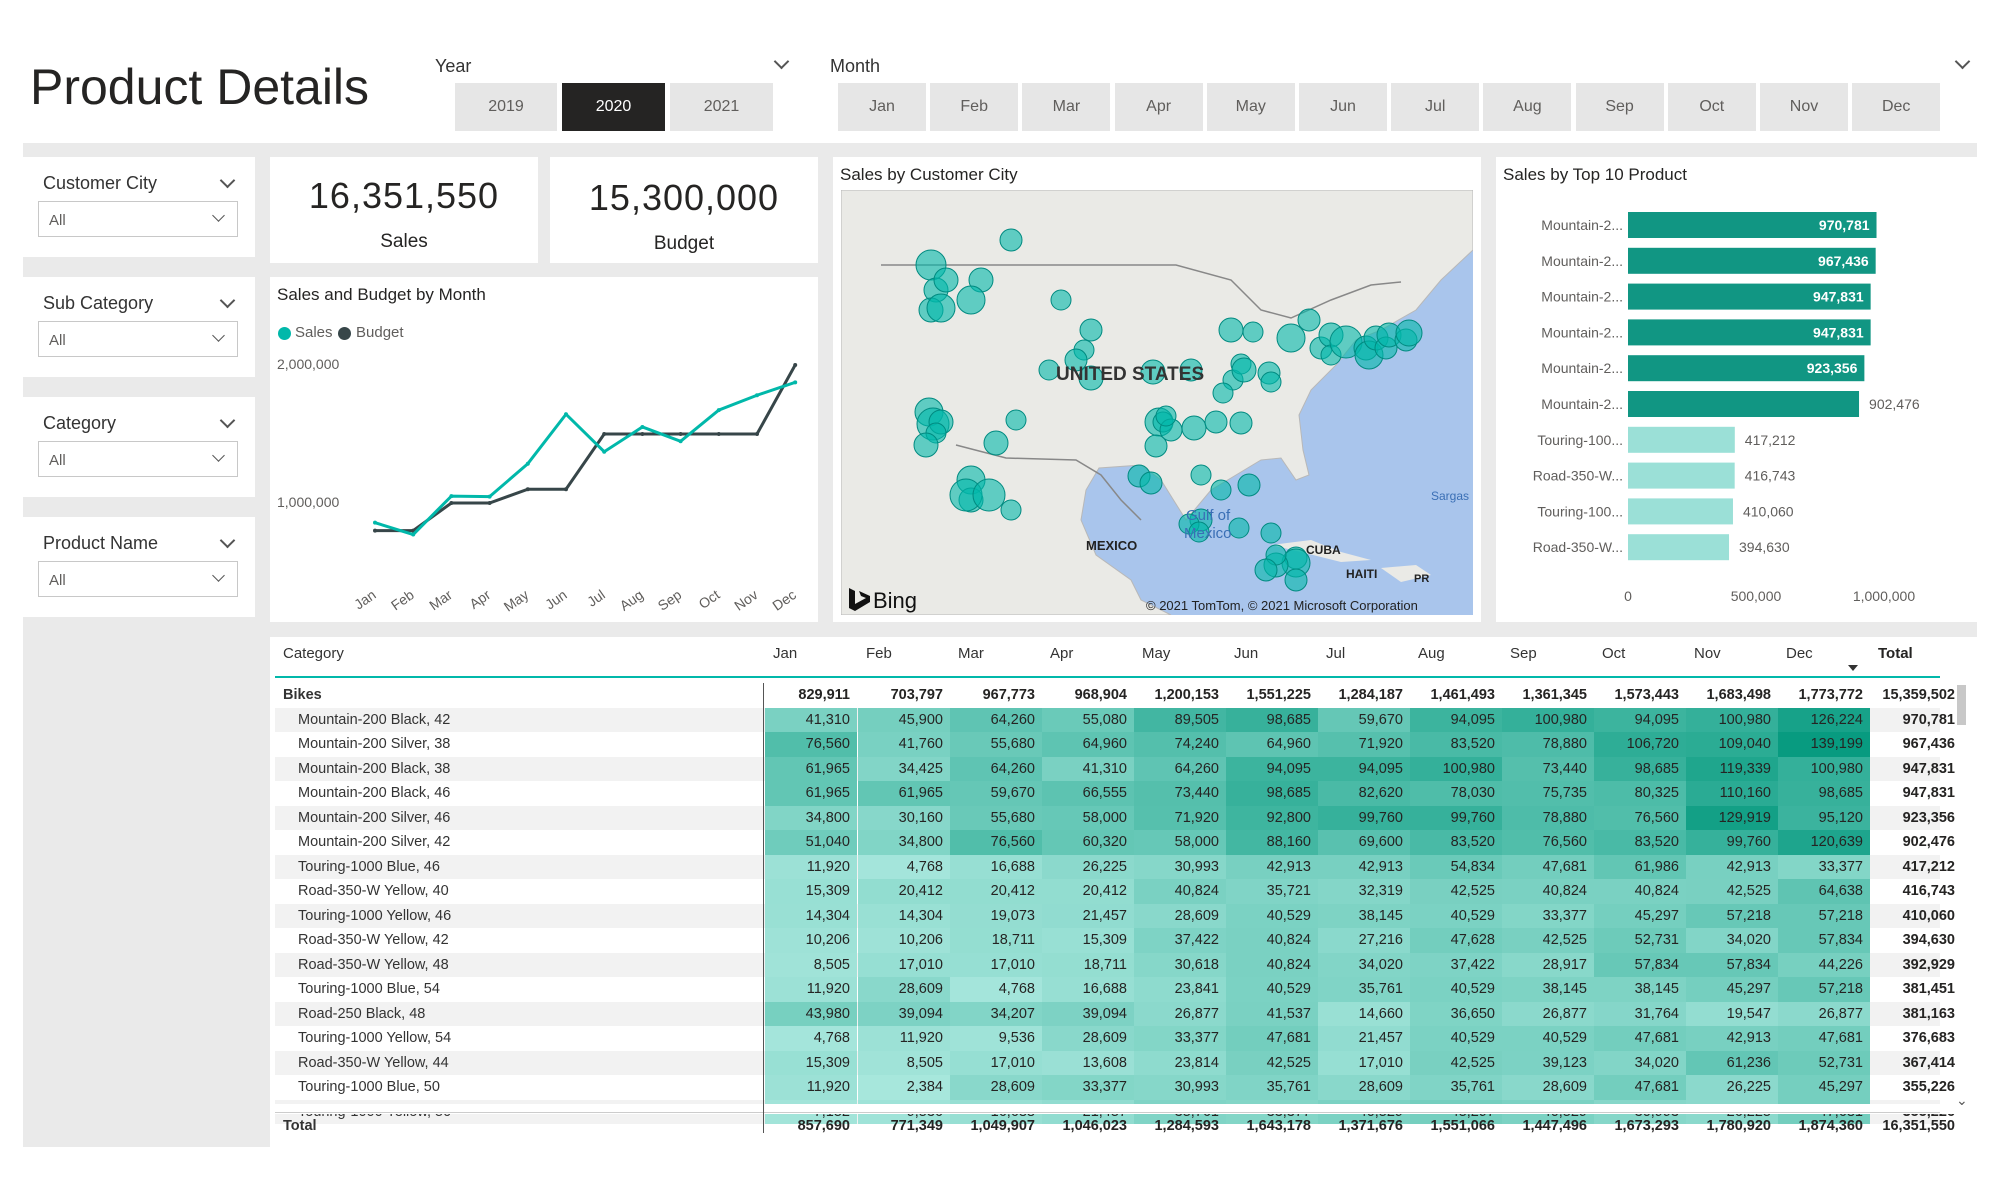  What do you see at coordinates (613, 107) in the screenshot?
I see `year-button-2020: 2020` at bounding box center [613, 107].